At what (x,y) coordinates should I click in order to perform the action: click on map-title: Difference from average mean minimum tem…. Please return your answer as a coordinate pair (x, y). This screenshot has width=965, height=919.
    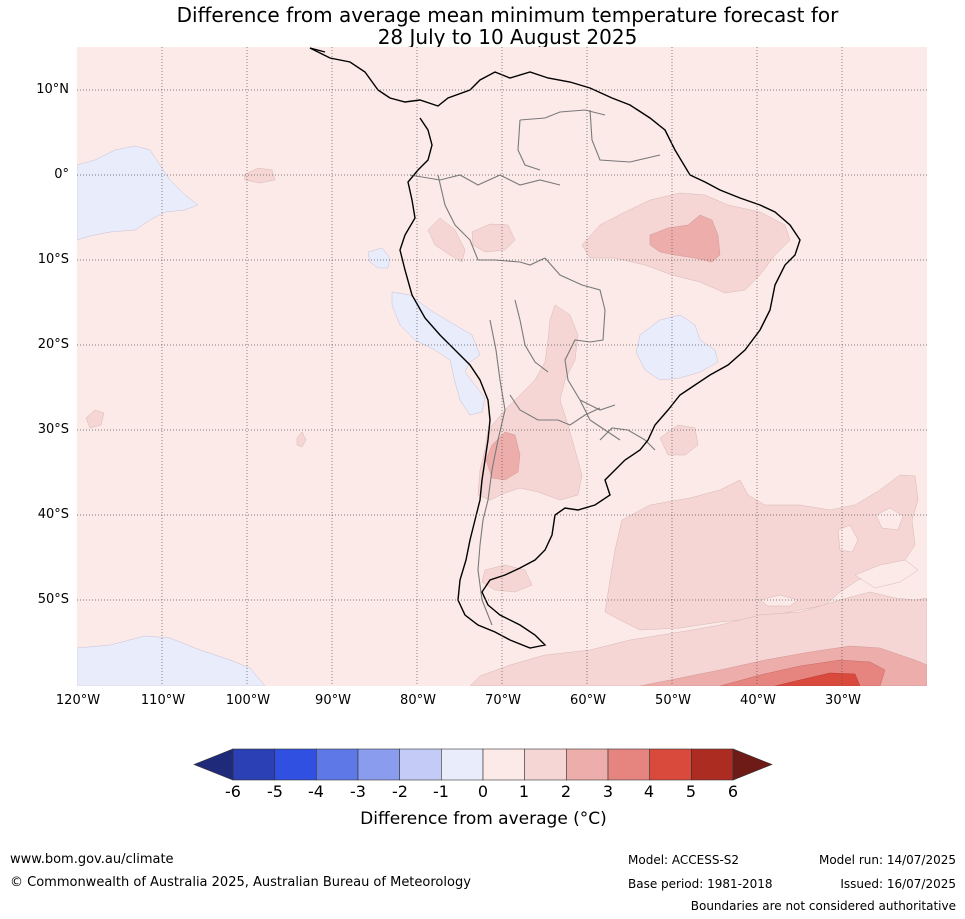
    Looking at the image, I should click on (482, 26).